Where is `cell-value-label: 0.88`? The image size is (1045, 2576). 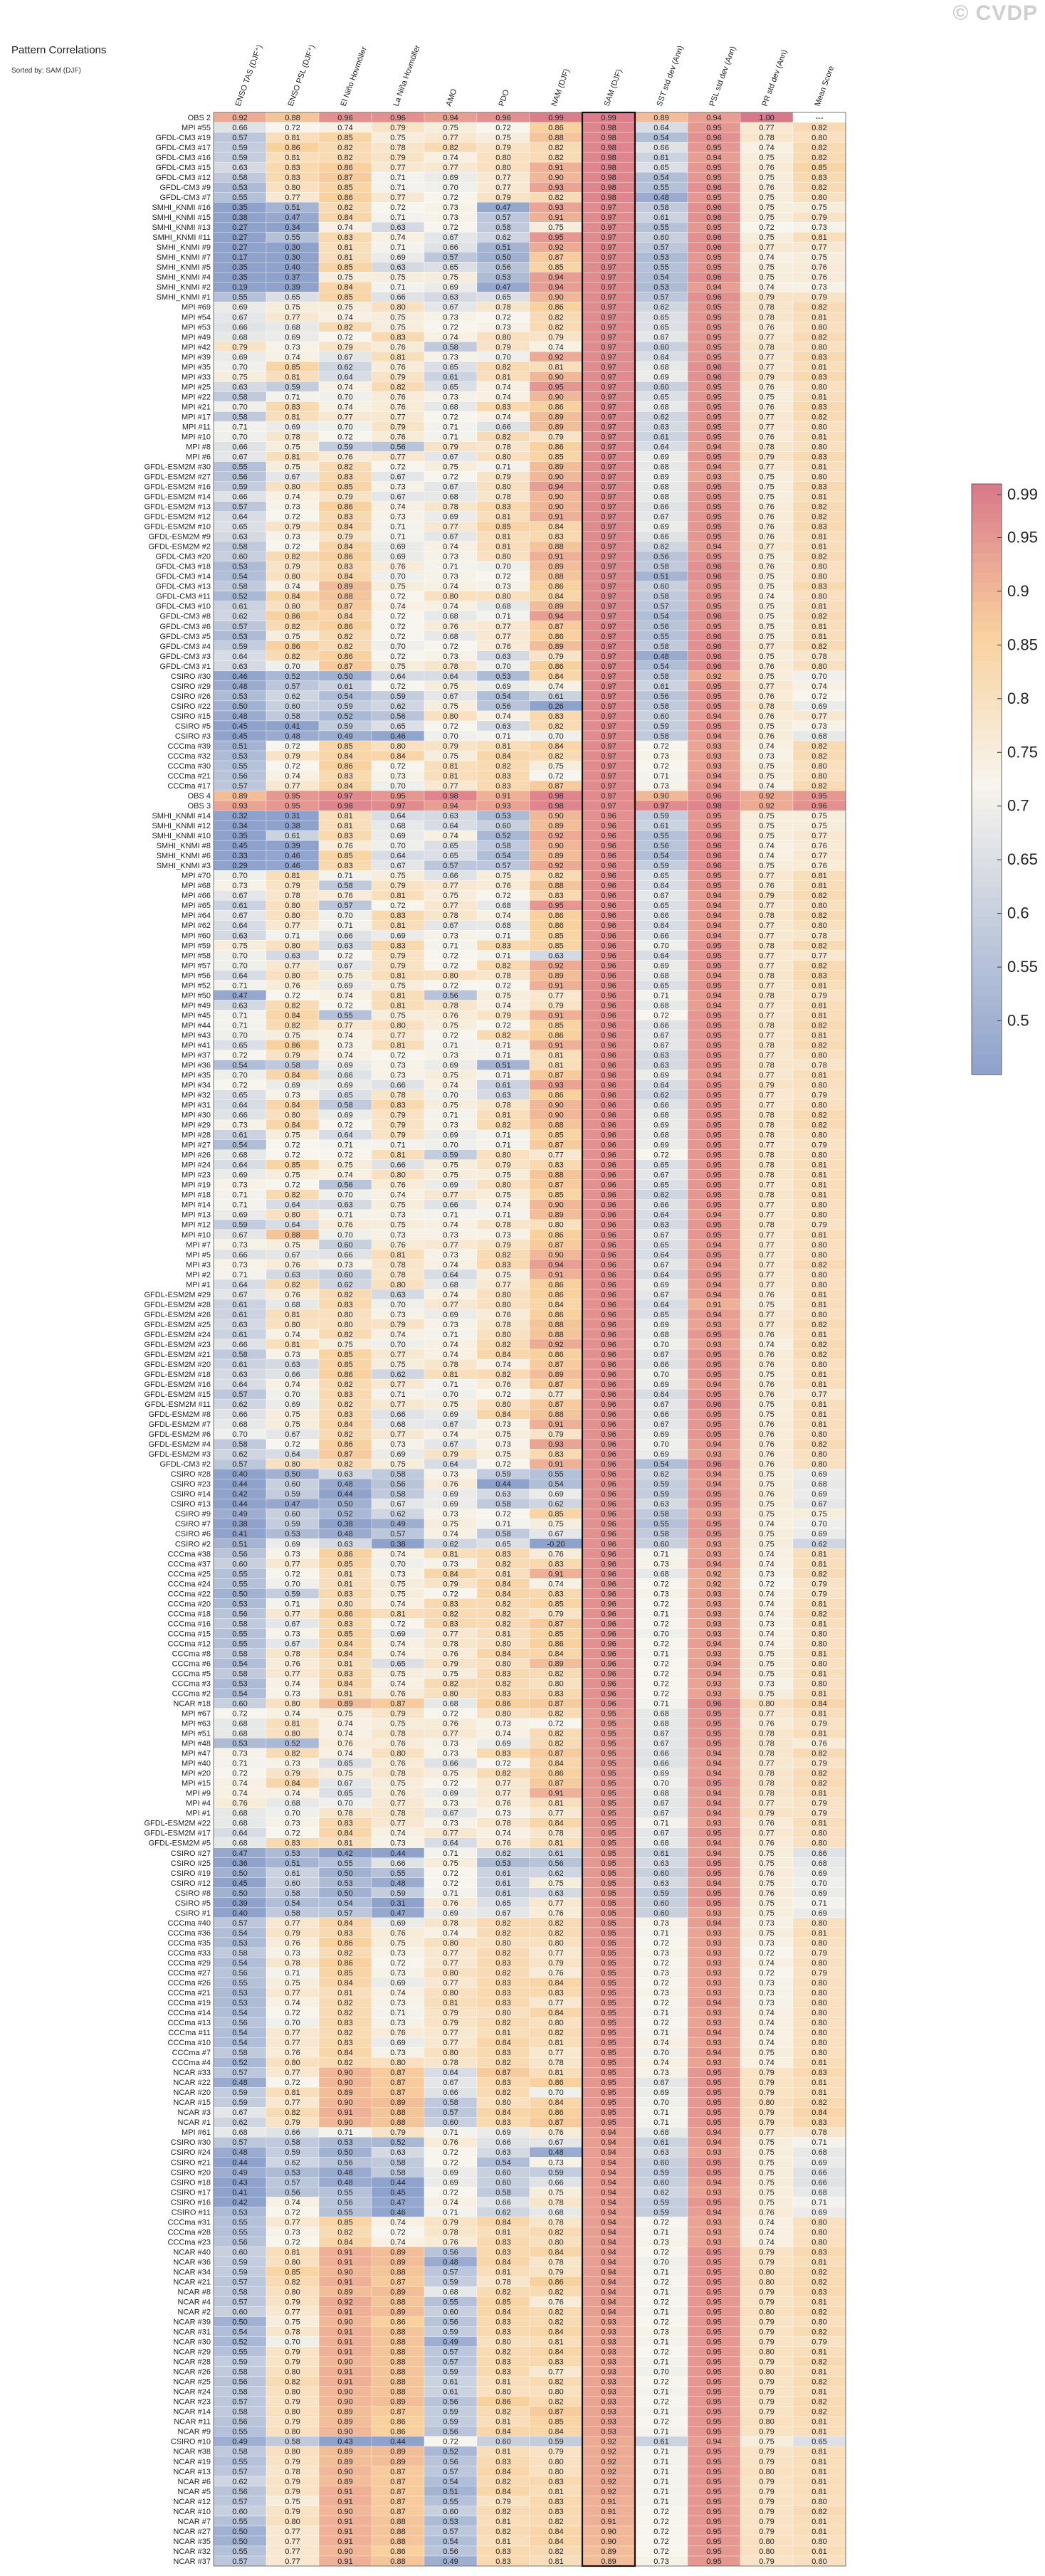
cell-value-label: 0.88 is located at coordinates (555, 1175).